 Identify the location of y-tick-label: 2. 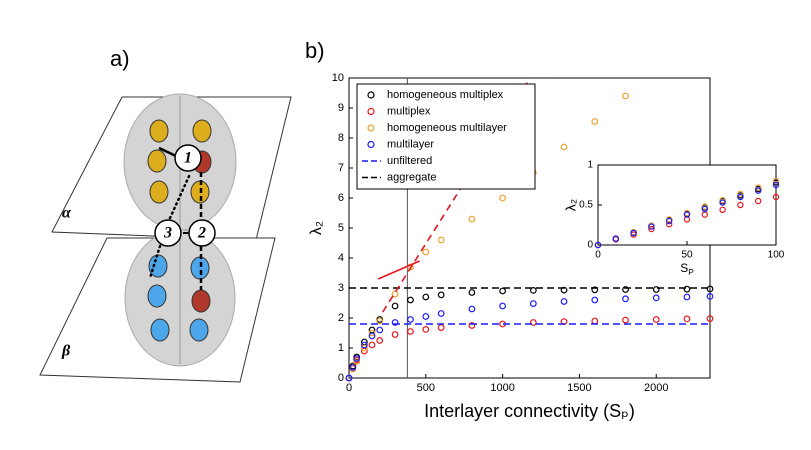
(341, 318).